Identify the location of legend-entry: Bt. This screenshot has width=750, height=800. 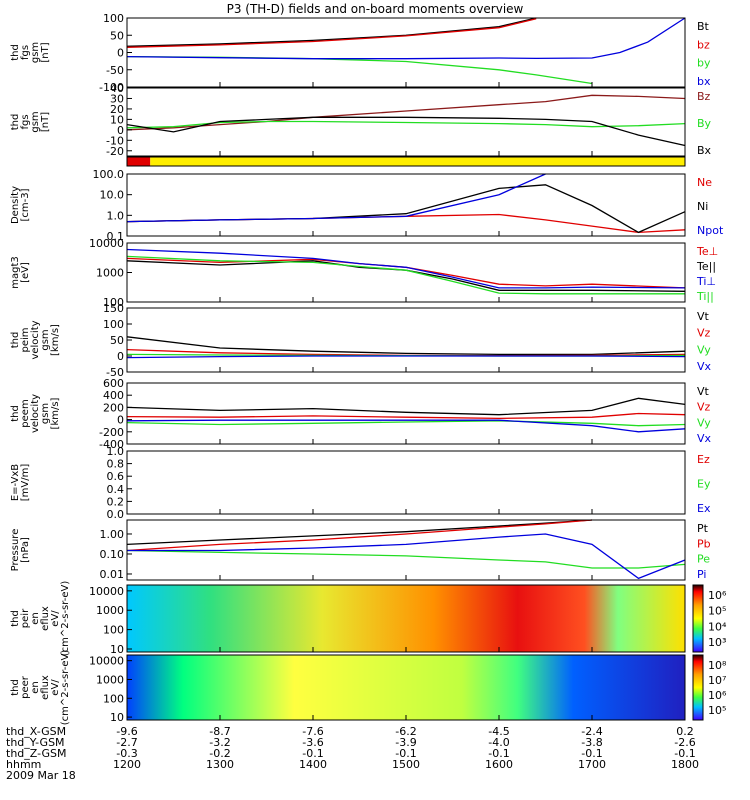
(703, 26).